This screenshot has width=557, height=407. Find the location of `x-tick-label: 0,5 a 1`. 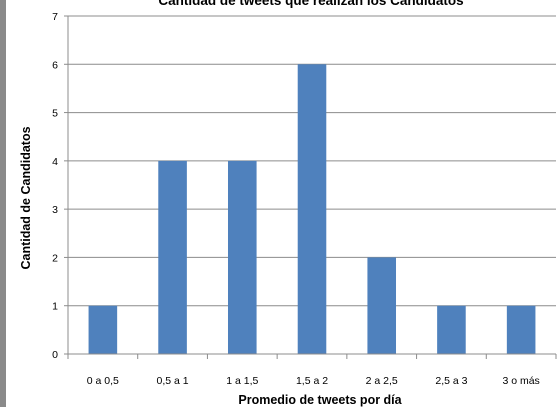

x-tick-label: 0,5 a 1 is located at coordinates (173, 381).